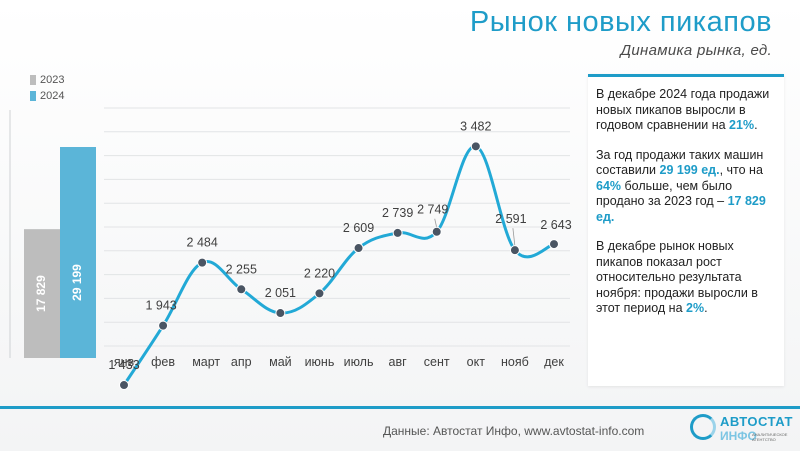  Describe the element at coordinates (770, 437) in the screenshot. I see `logo-tagline: АНАЛИТИЧЕСКОЕ АГЕНТСТВО` at that location.